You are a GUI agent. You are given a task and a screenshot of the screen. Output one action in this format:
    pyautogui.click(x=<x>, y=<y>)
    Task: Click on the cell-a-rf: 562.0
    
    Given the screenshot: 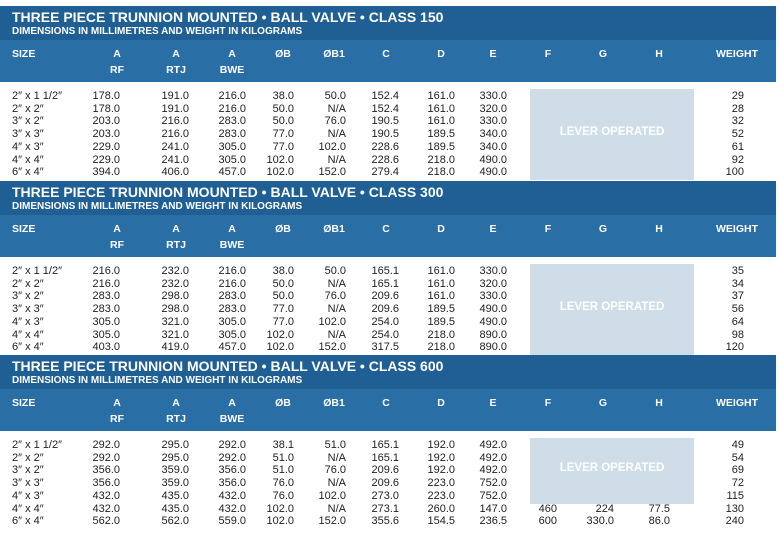 What is the action you would take?
    pyautogui.click(x=106, y=521)
    